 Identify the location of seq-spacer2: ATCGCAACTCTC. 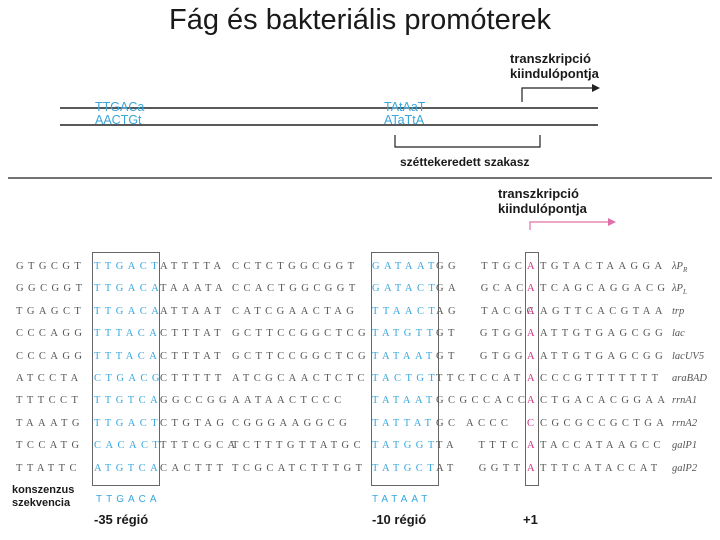
(300, 378).